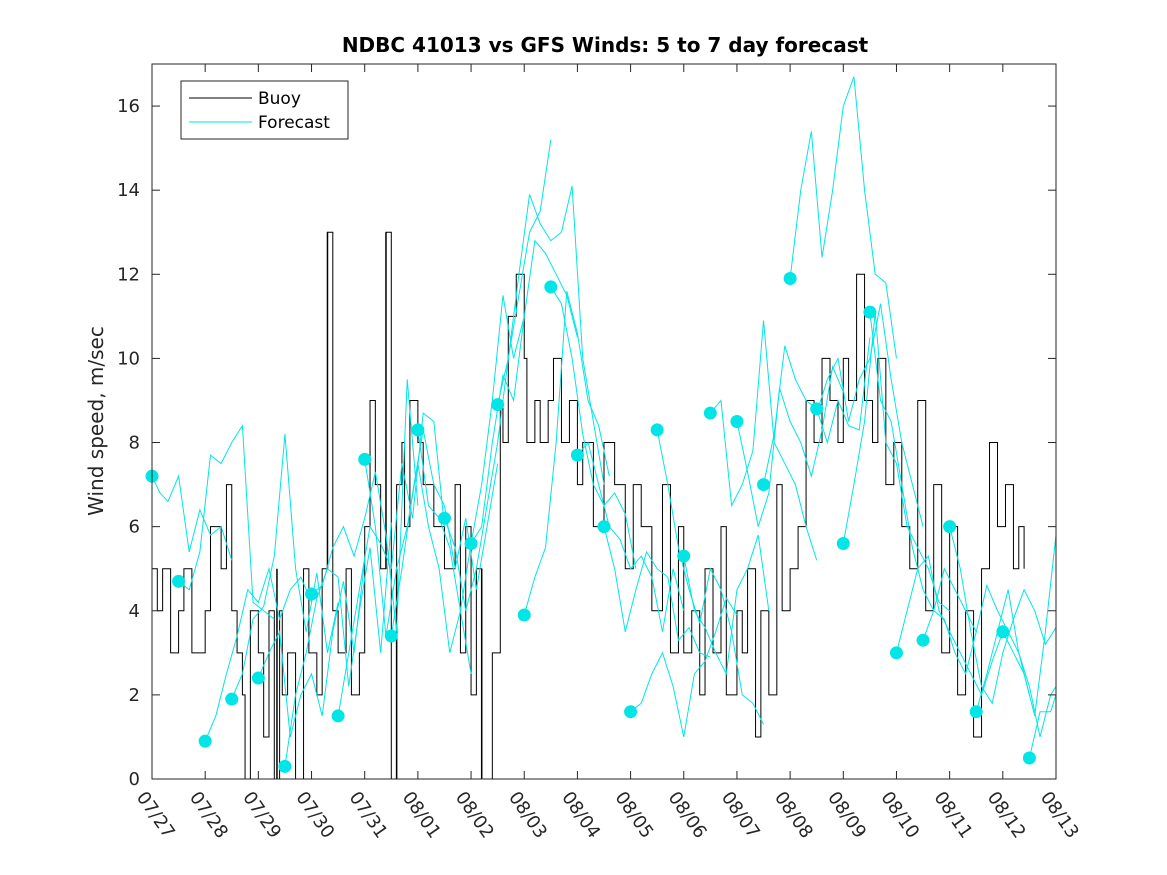  Describe the element at coordinates (953, 815) in the screenshot. I see `x-tick-label: 08/11` at that location.